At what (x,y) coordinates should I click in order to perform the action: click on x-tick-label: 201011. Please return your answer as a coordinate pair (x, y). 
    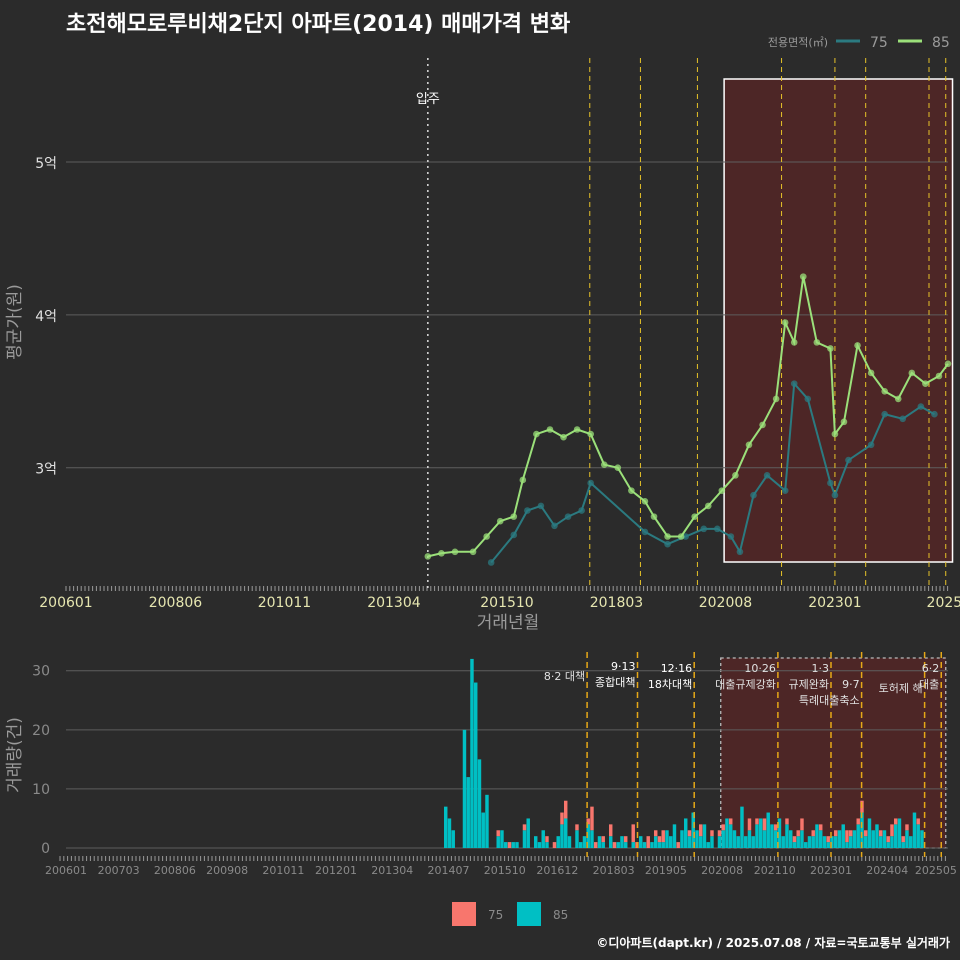
    Looking at the image, I should click on (284, 603).